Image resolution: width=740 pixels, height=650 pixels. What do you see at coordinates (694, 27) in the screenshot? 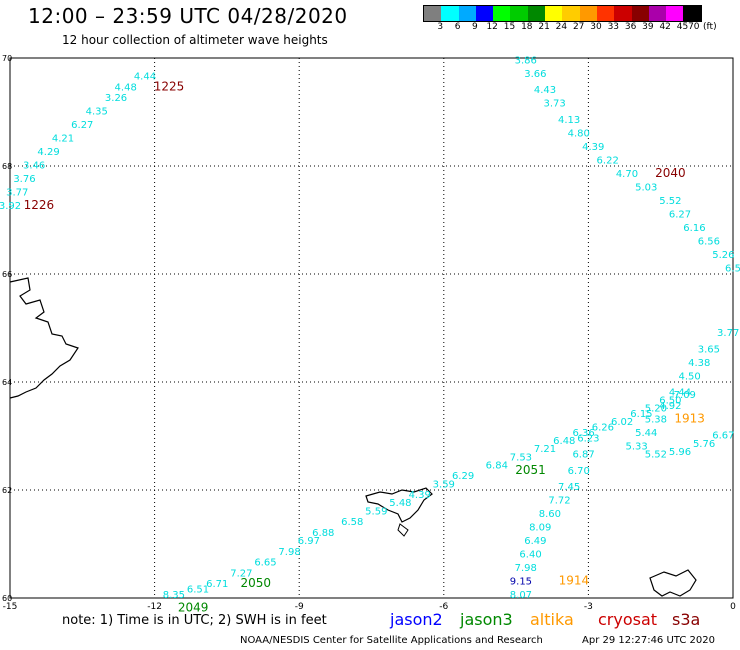
I see `legend-label: 70` at bounding box center [694, 27].